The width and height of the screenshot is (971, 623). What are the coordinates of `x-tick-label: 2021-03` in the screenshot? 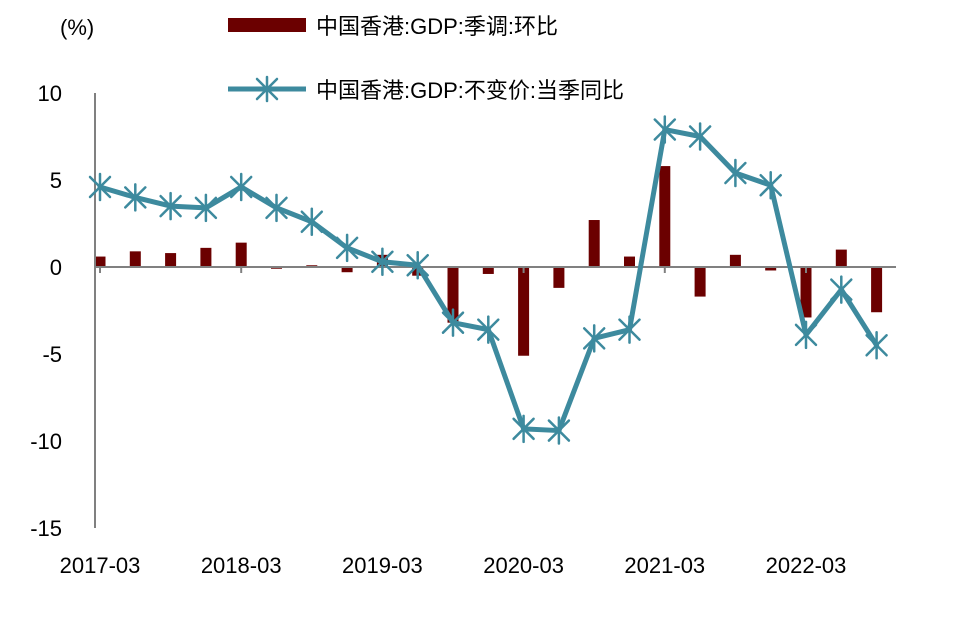 It's located at (664, 565).